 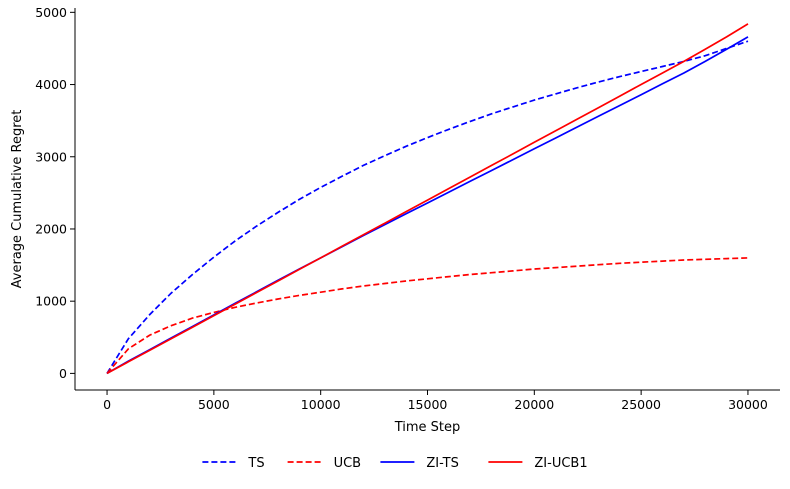 What do you see at coordinates (55, 197) in the screenshot?
I see `y-axis: 0 1000 2000 3000 4000 5000` at bounding box center [55, 197].